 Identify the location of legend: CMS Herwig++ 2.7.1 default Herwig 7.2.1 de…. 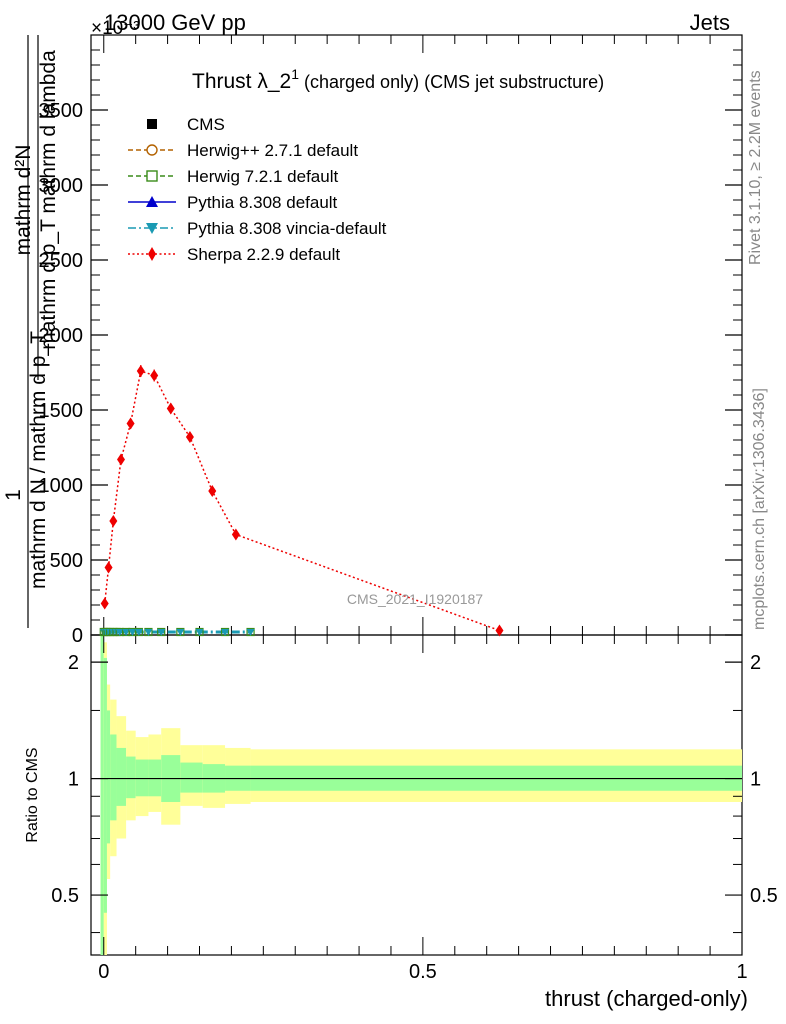
(257, 189).